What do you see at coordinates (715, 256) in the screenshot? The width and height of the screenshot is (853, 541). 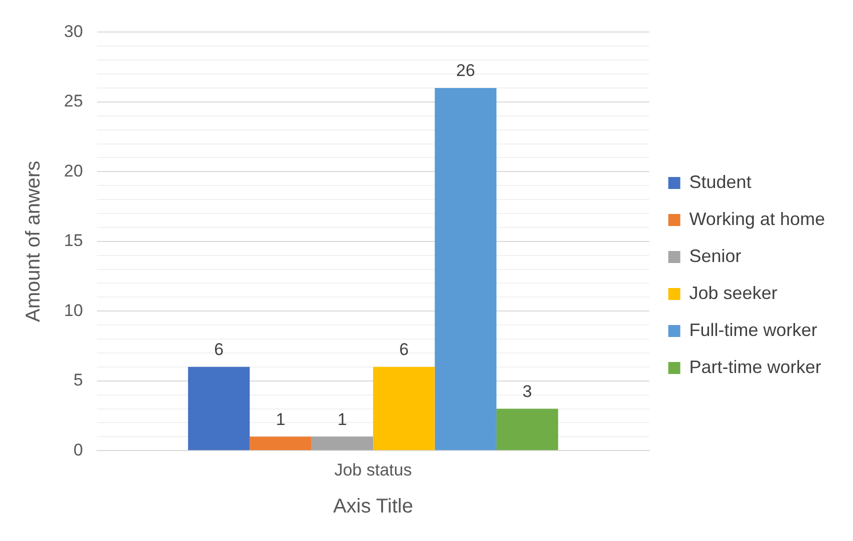 I see `legend-label: Senior` at bounding box center [715, 256].